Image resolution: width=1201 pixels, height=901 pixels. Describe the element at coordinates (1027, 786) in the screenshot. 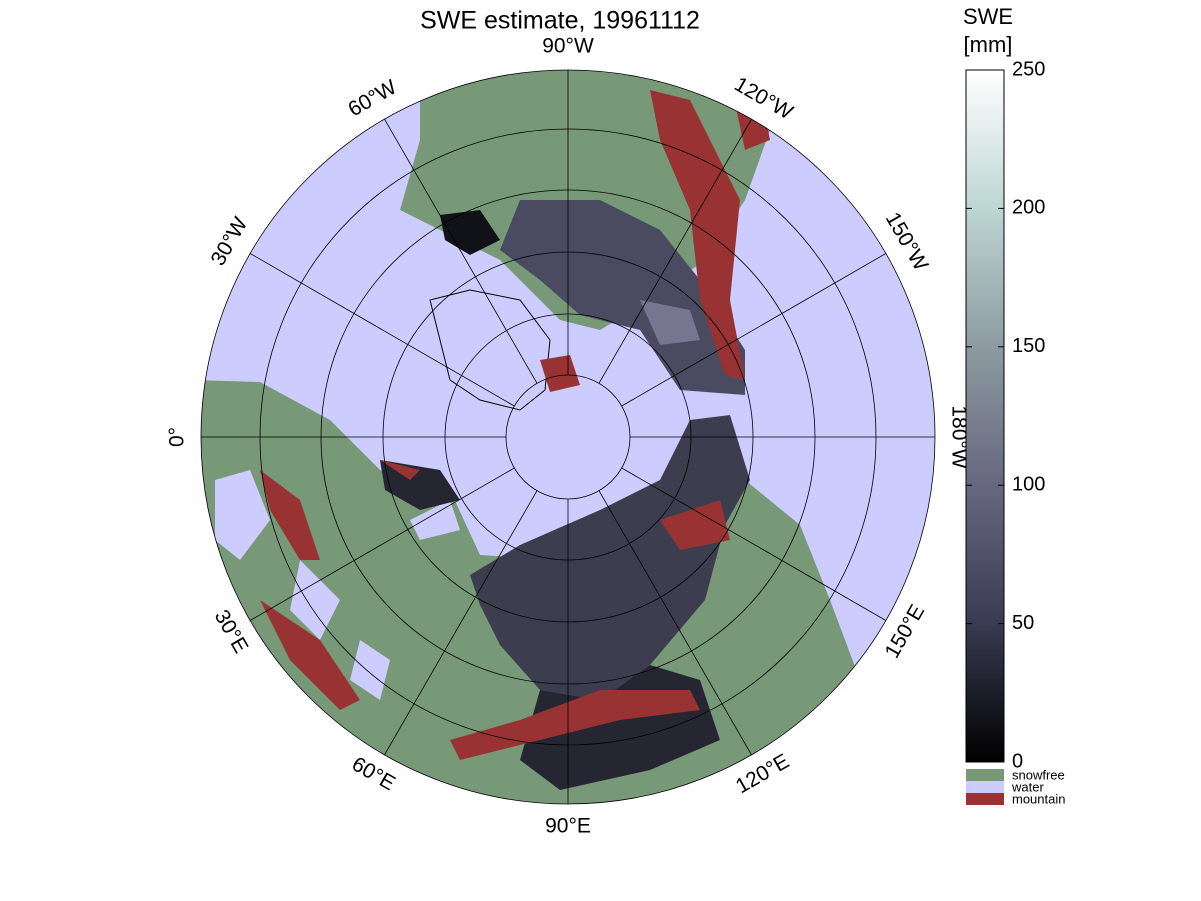

I see `legend-label: water` at that location.